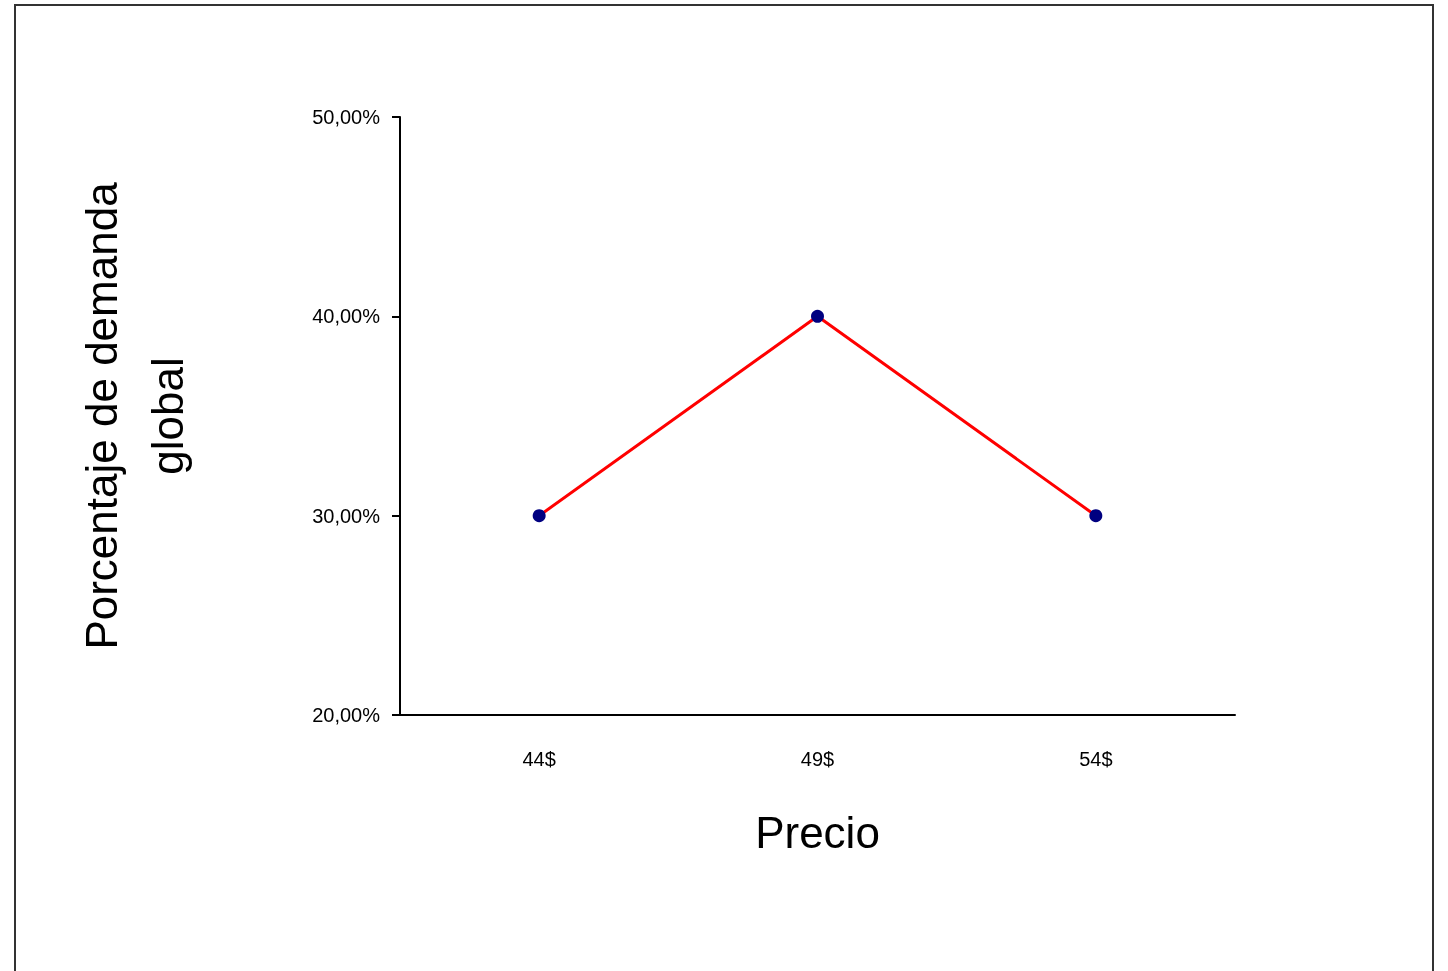 Image resolution: width=1448 pixels, height=971 pixels. What do you see at coordinates (539, 759) in the screenshot?
I see `x-tick-label: 44$` at bounding box center [539, 759].